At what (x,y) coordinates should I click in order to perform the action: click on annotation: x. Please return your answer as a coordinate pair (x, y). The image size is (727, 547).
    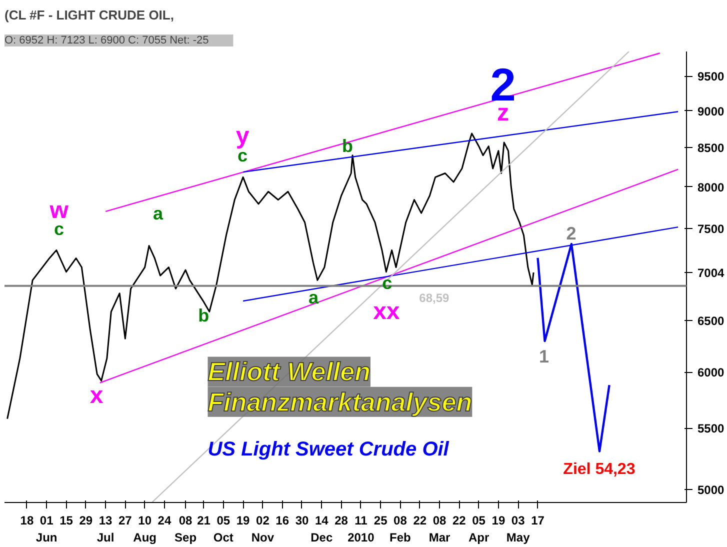
    Looking at the image, I should click on (97, 396).